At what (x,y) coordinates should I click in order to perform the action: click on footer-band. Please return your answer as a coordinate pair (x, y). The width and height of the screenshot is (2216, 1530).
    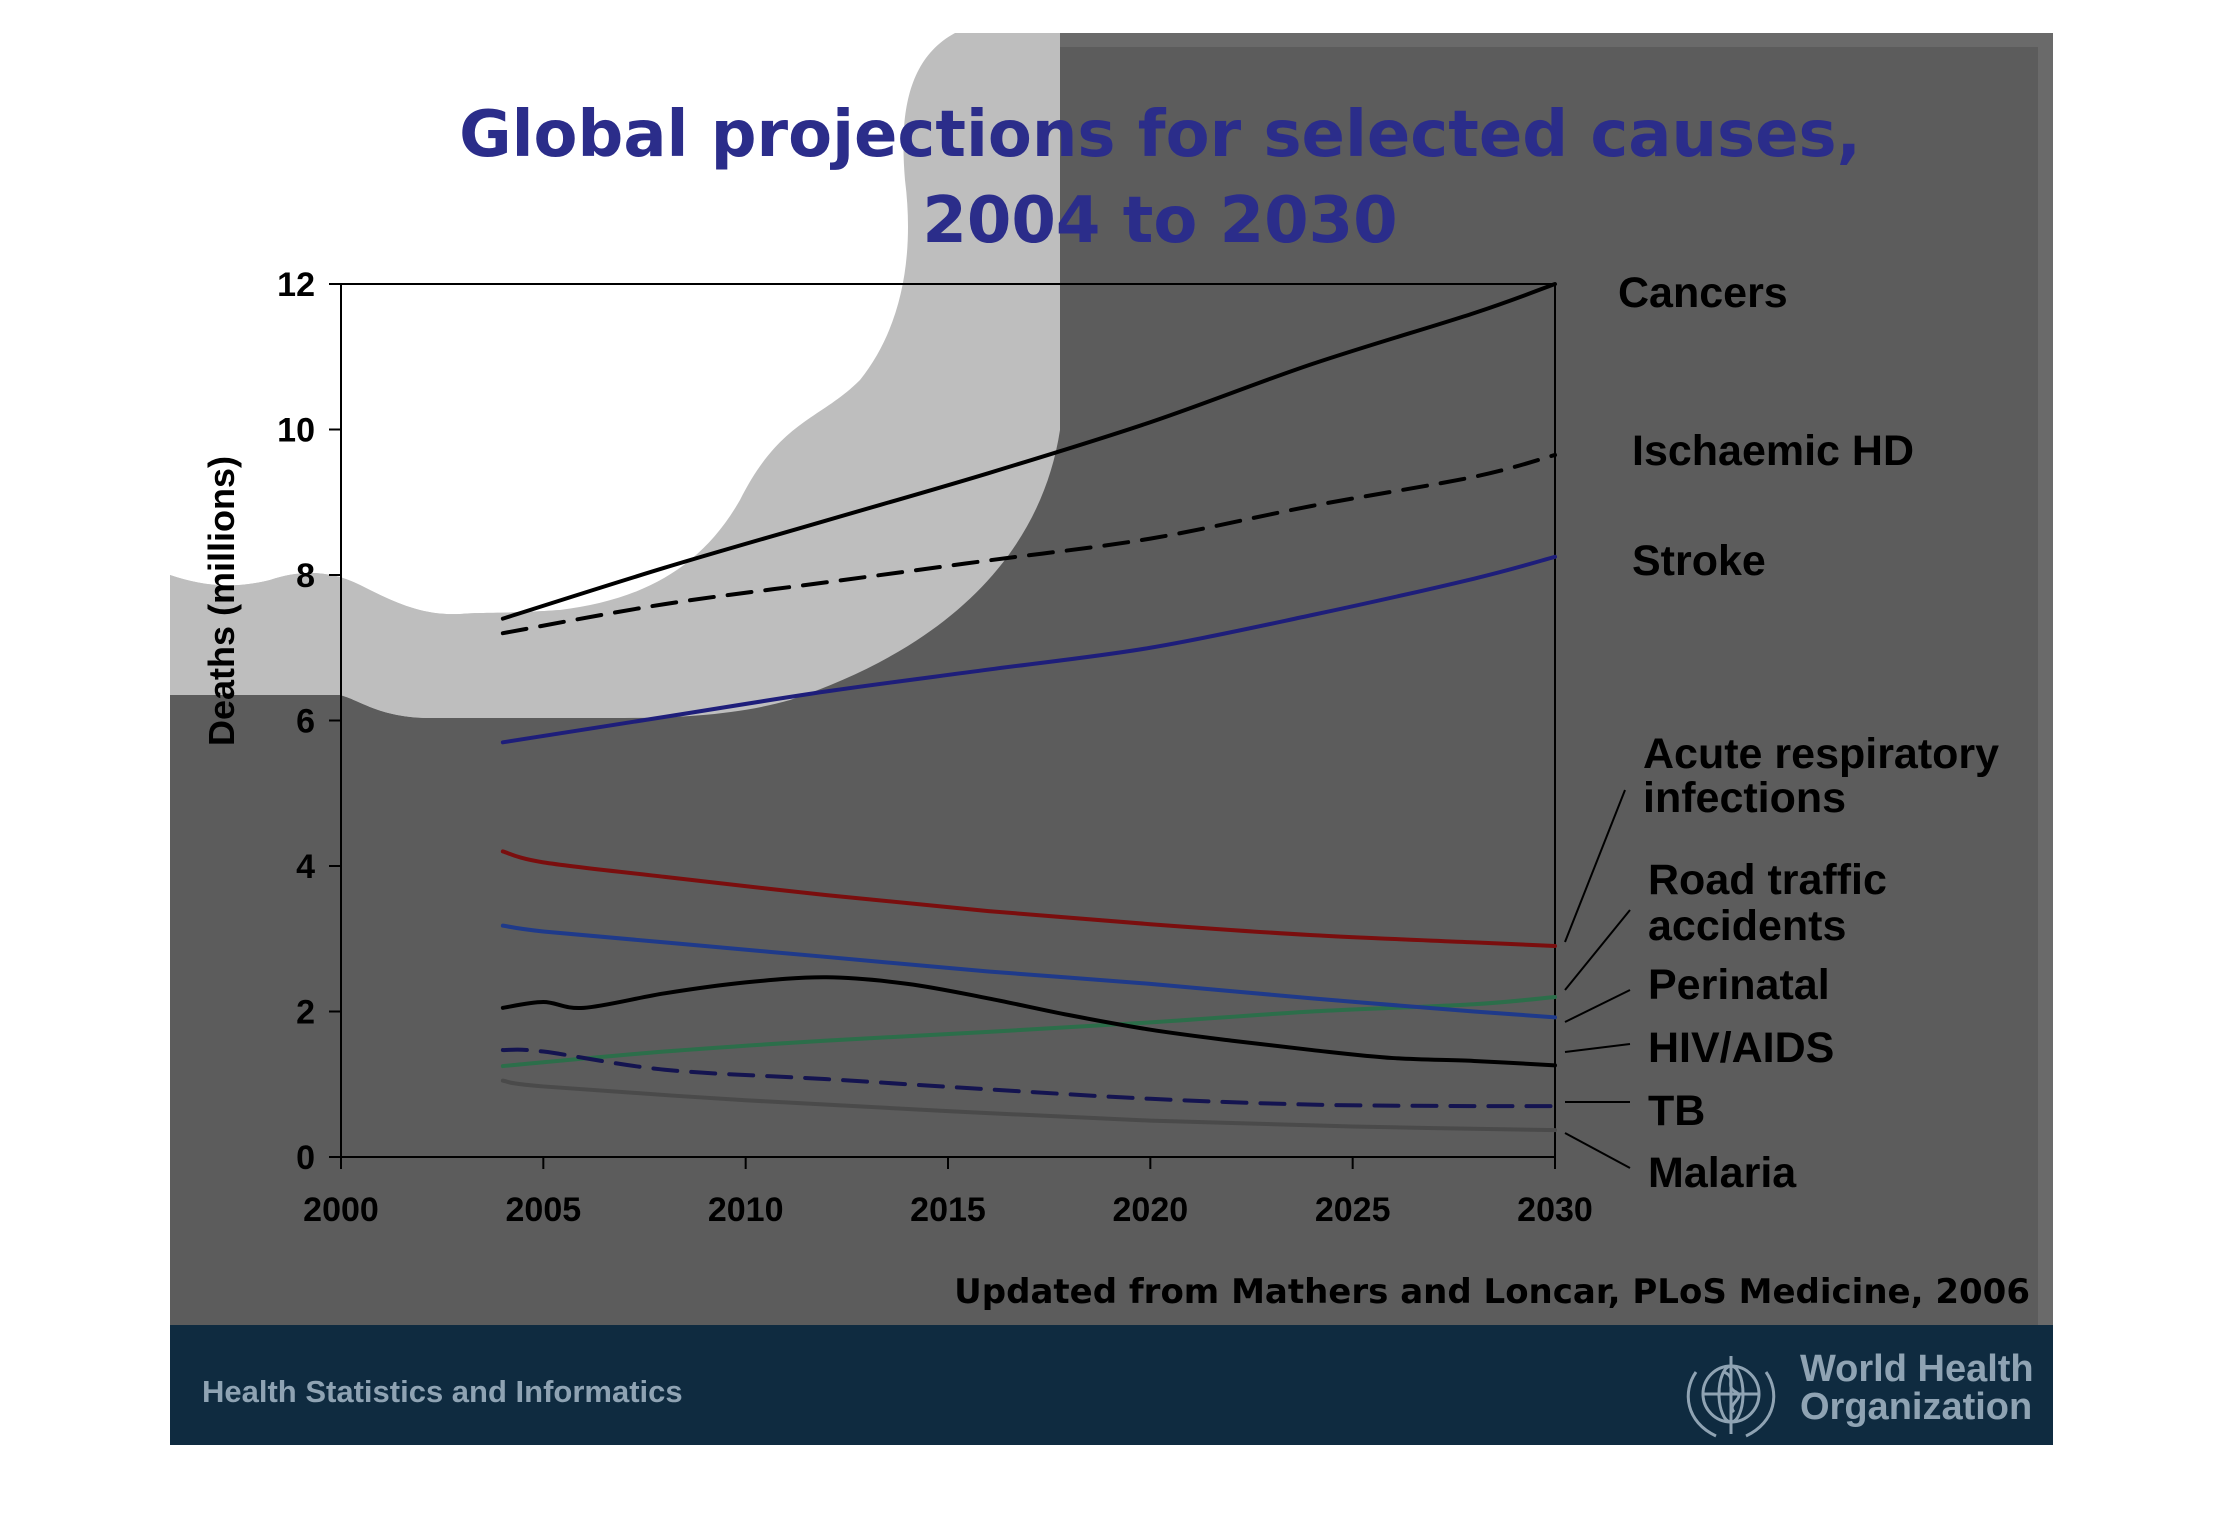
    Looking at the image, I should click on (1111, 1385).